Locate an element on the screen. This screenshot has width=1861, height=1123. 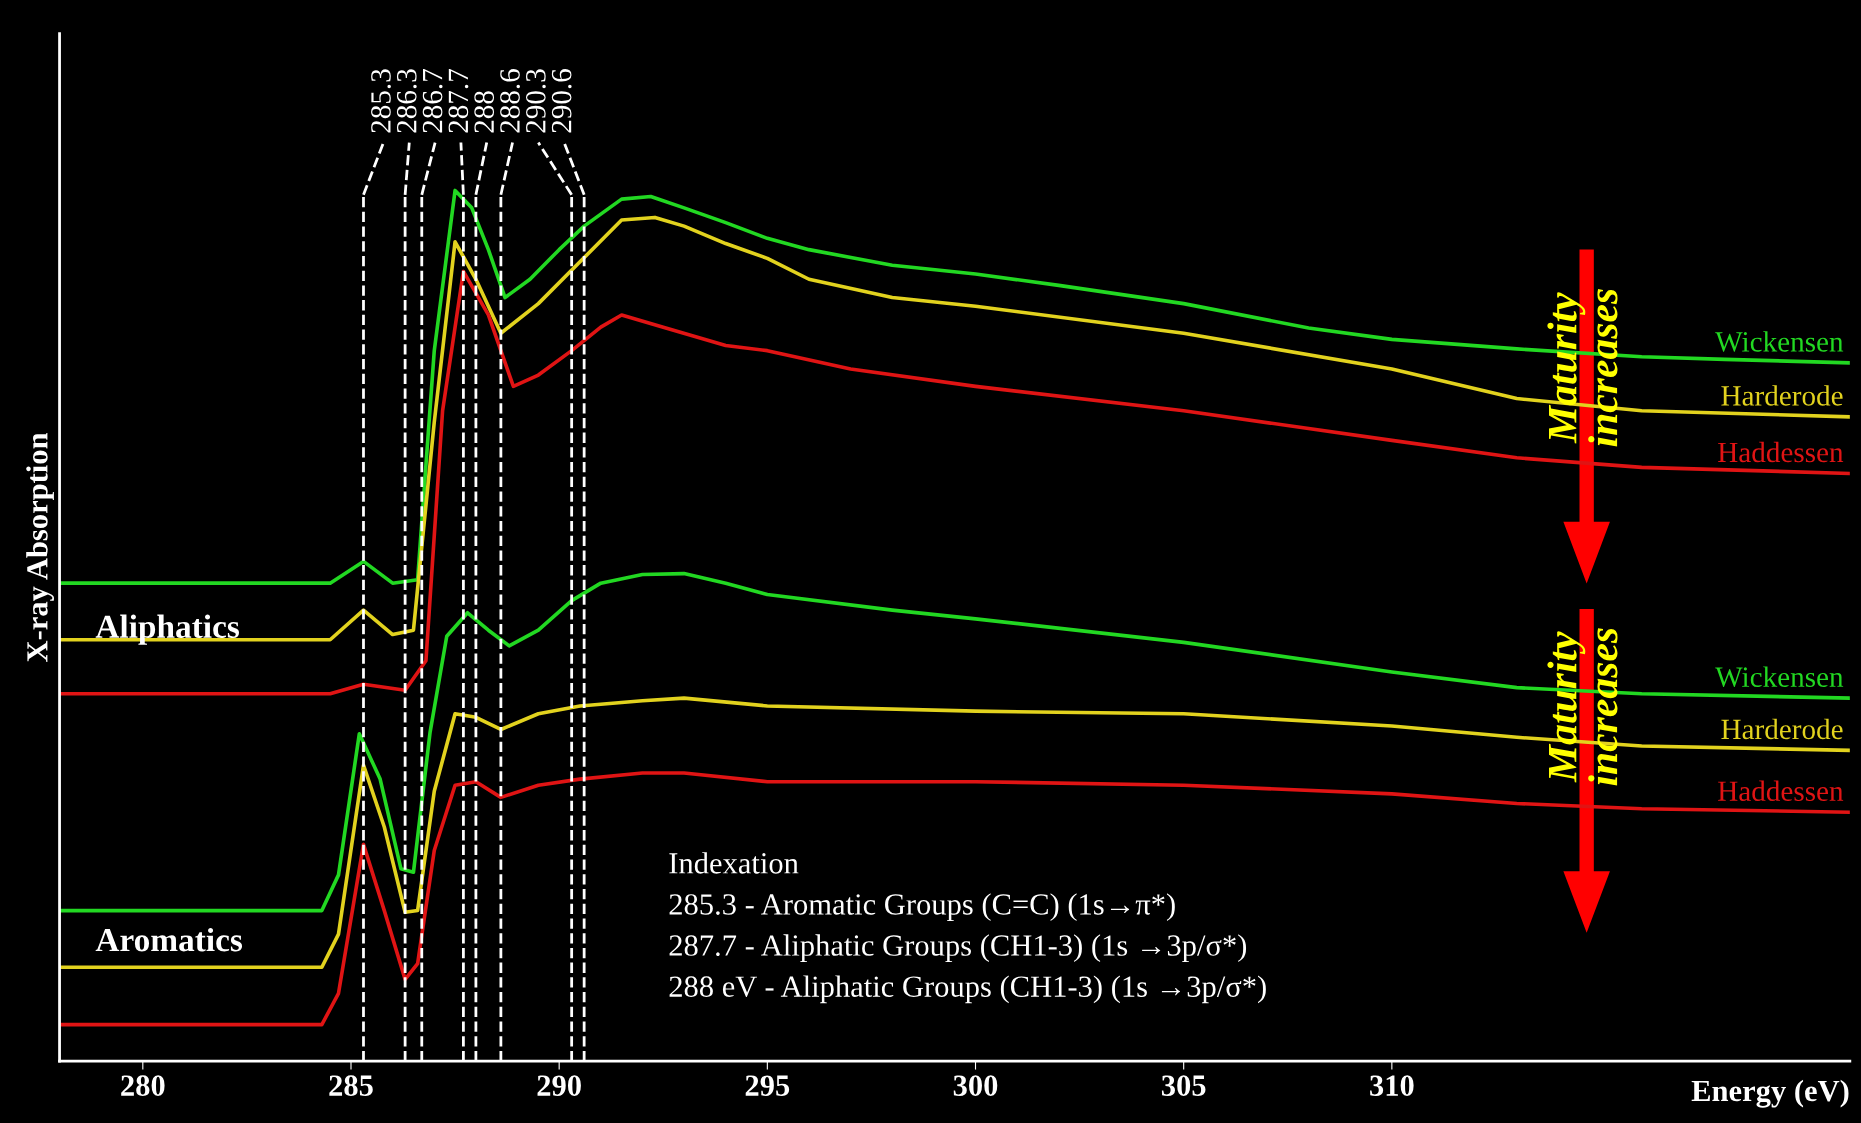
ref-line-label: 285.3 is located at coordinates (381, 101).